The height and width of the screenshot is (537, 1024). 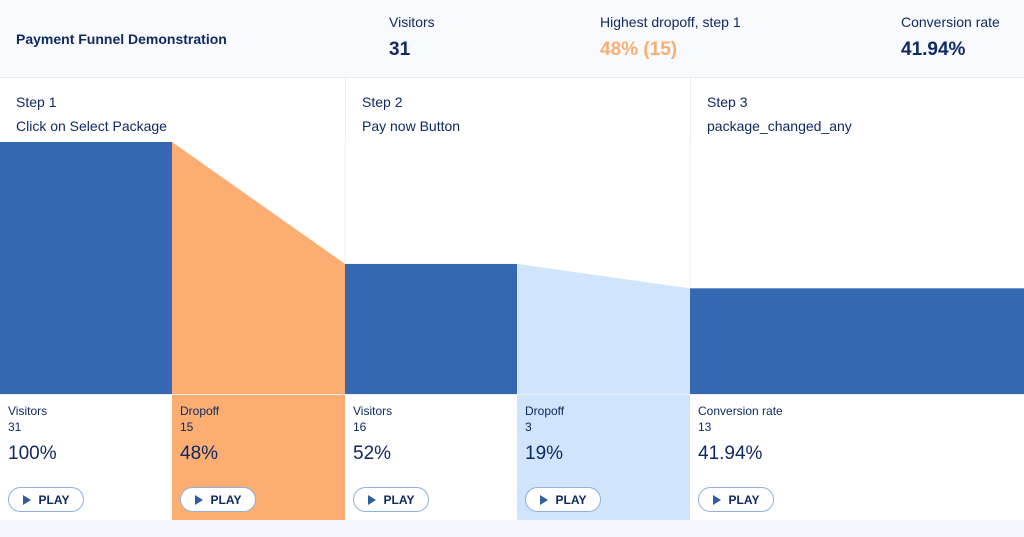 What do you see at coordinates (727, 102) in the screenshot?
I see `step-number: Step 3` at bounding box center [727, 102].